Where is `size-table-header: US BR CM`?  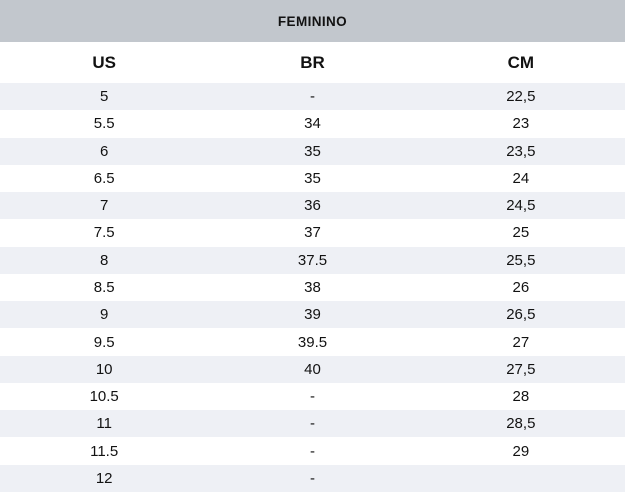
size-table-header: US BR CM is located at coordinates (312, 62).